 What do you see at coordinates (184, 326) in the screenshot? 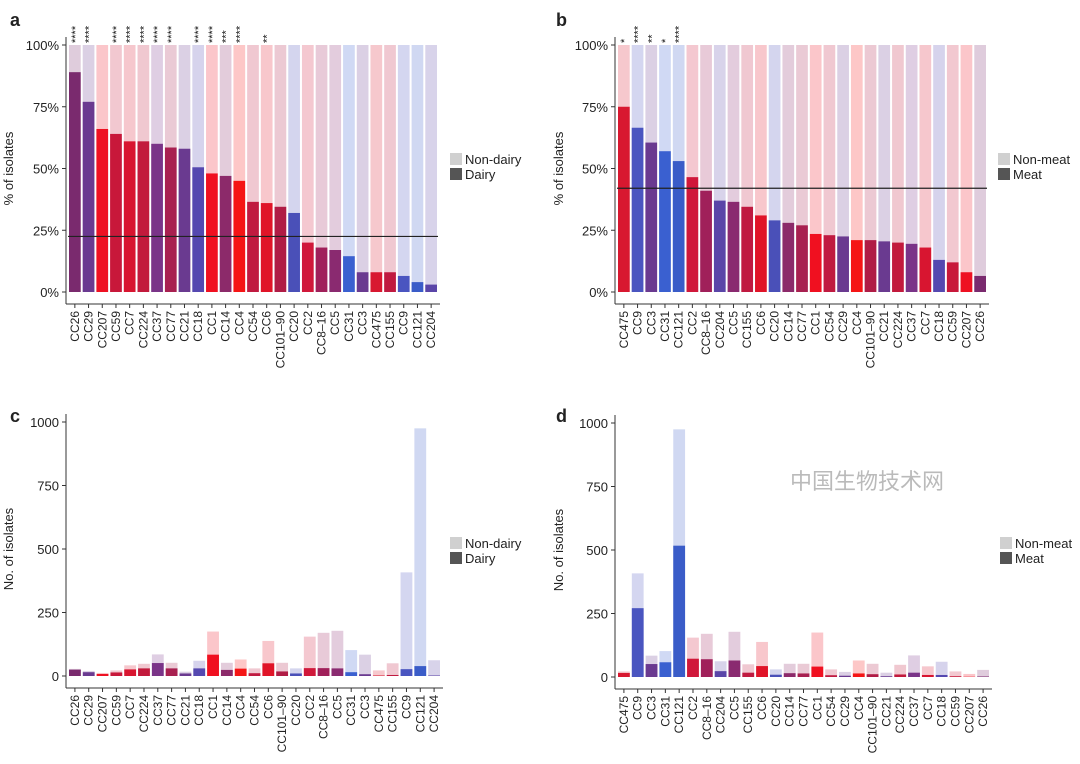
I see `x-tick-label: CC21` at bounding box center [184, 326].